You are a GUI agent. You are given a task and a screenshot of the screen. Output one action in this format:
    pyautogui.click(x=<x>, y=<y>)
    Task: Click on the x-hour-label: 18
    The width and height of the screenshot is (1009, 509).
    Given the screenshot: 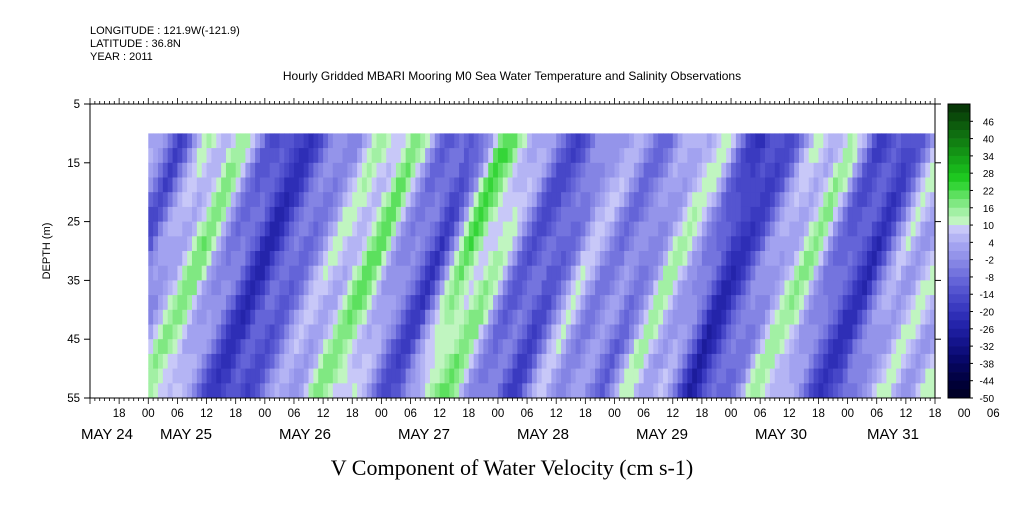 What is the action you would take?
    pyautogui.click(x=235, y=414)
    